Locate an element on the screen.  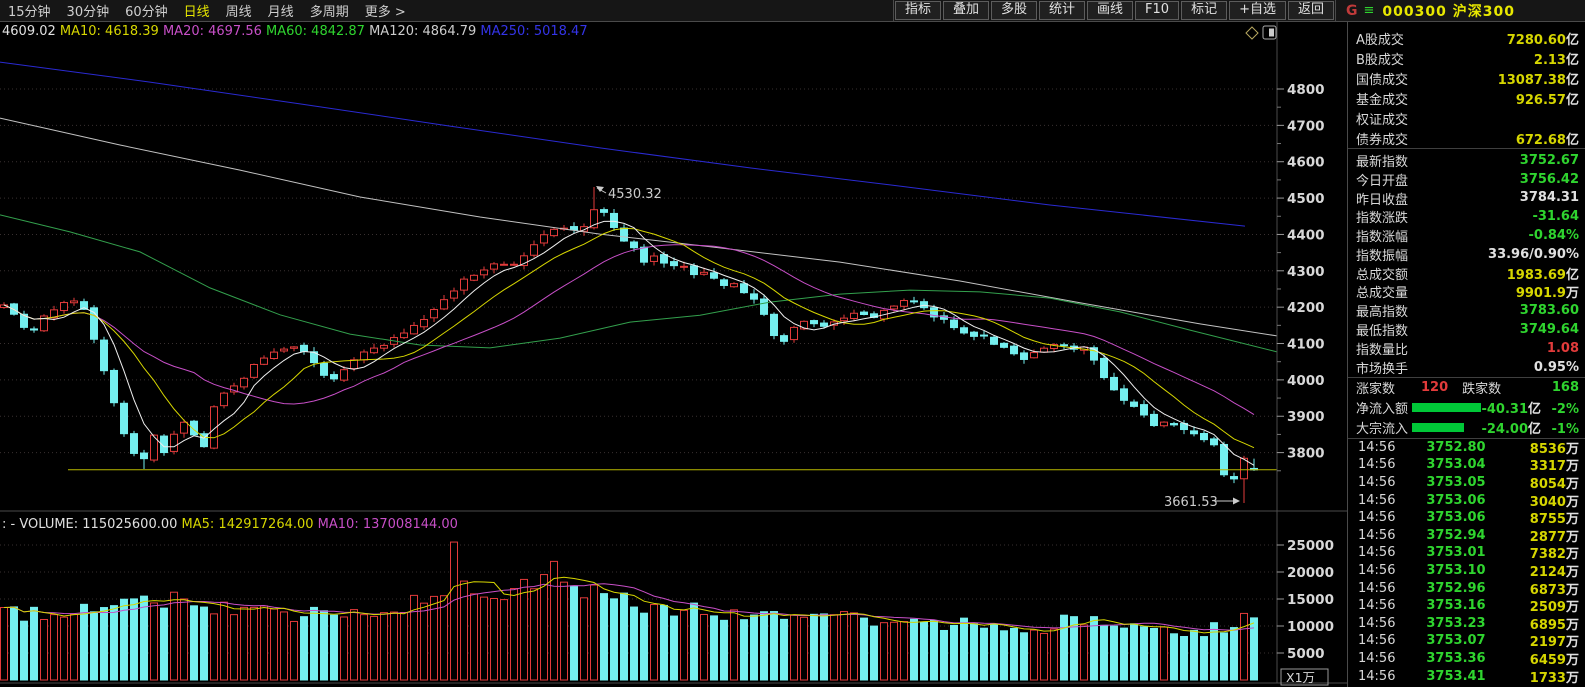
tick-vol: 8054万 is located at coordinates (1554, 482).